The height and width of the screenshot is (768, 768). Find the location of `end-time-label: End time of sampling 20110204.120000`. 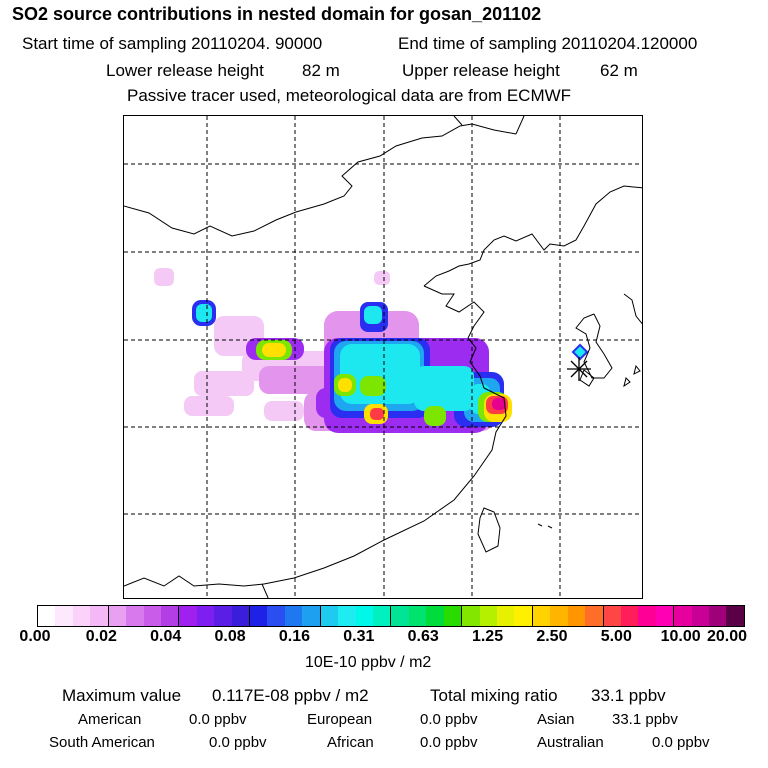

end-time-label: End time of sampling 20110204.120000 is located at coordinates (548, 43).